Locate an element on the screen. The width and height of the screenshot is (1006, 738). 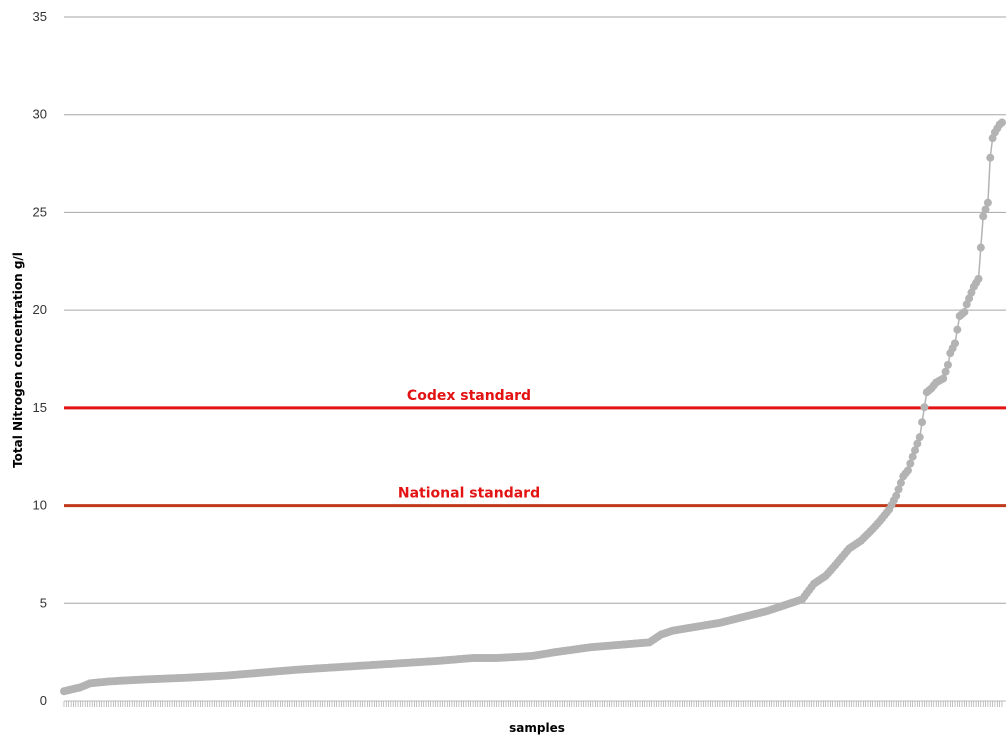
y-tick-label: 15 is located at coordinates (40, 407).